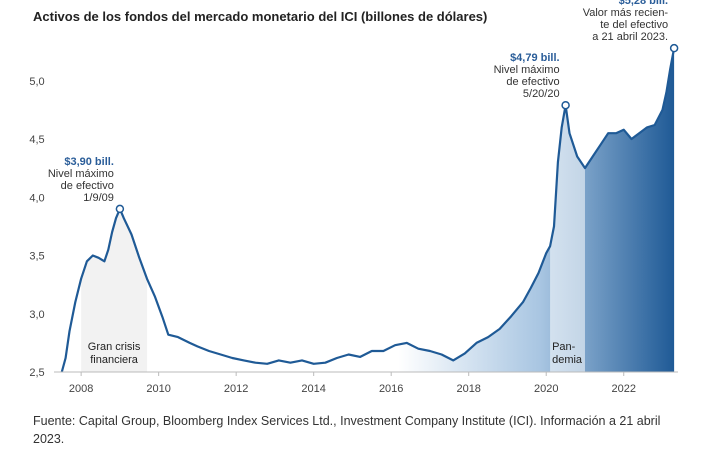 The height and width of the screenshot is (461, 707). I want to click on period-label-0-0: Gran crisis, so click(114, 347).